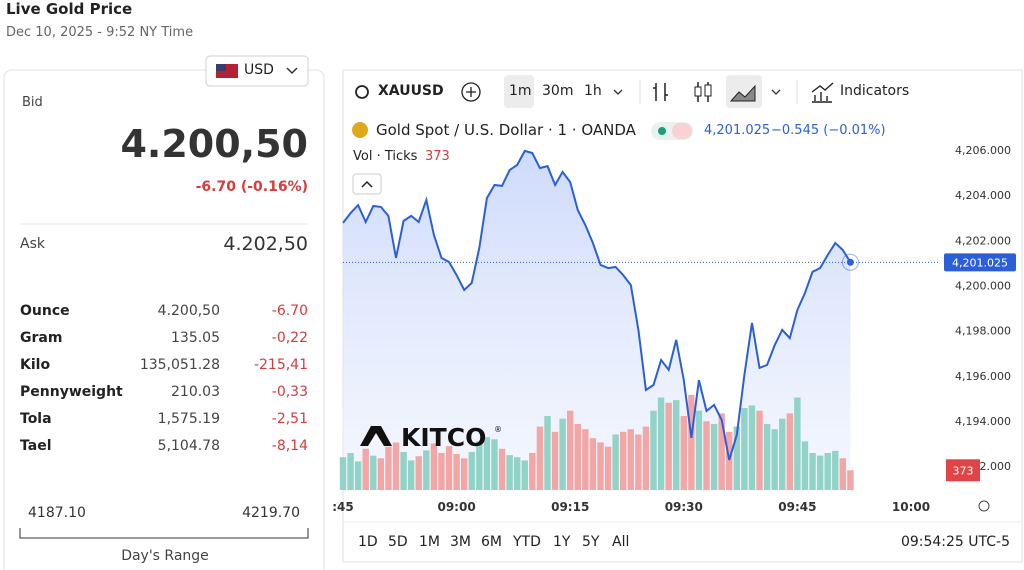 The height and width of the screenshot is (570, 1024). Describe the element at coordinates (376, 436) in the screenshot. I see `logo-icon` at that location.